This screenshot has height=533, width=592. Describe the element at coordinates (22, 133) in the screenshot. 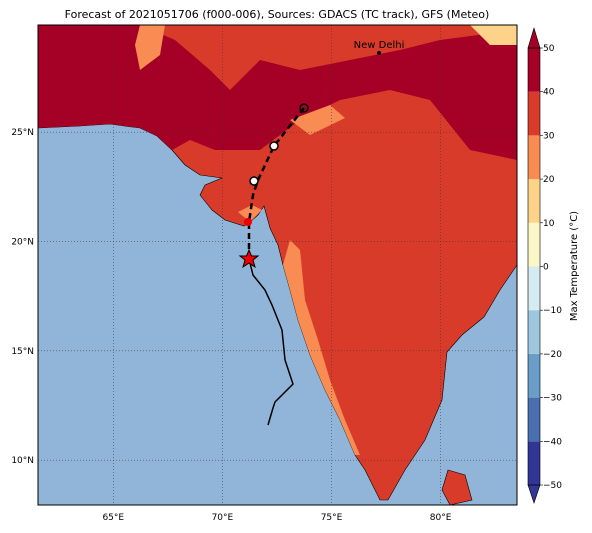

I see `y-tick-label: 25°N` at that location.